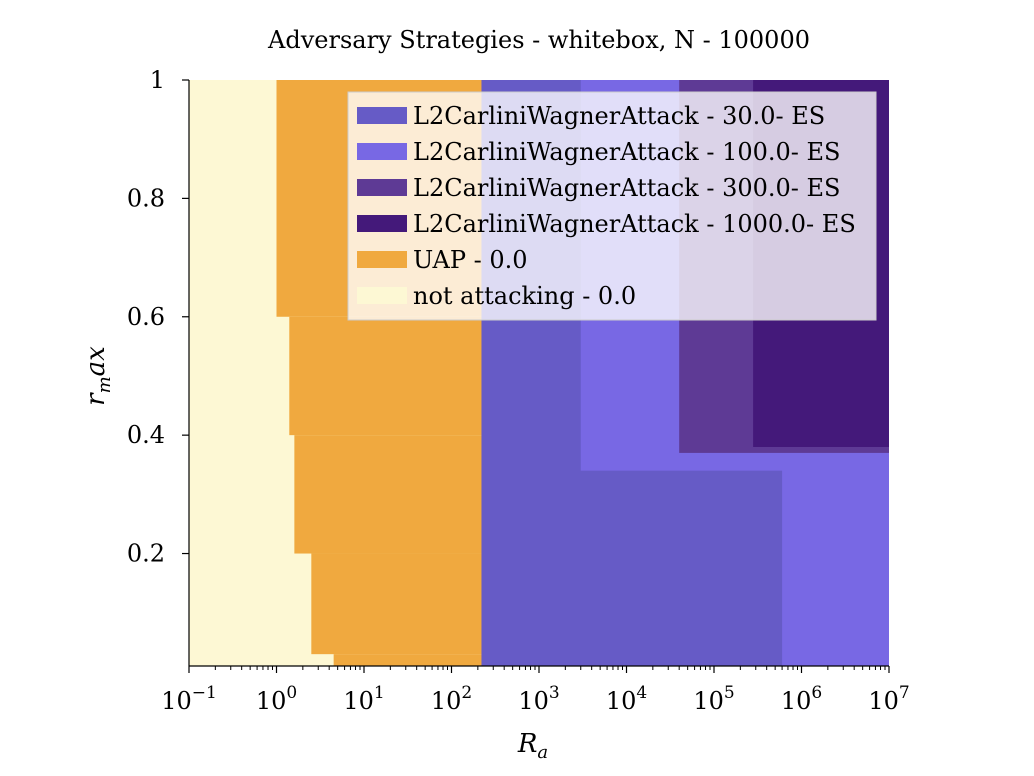 The width and height of the screenshot is (1034, 776). What do you see at coordinates (451, 699) in the screenshot?
I see `x-tick-label-3: 10²` at bounding box center [451, 699].